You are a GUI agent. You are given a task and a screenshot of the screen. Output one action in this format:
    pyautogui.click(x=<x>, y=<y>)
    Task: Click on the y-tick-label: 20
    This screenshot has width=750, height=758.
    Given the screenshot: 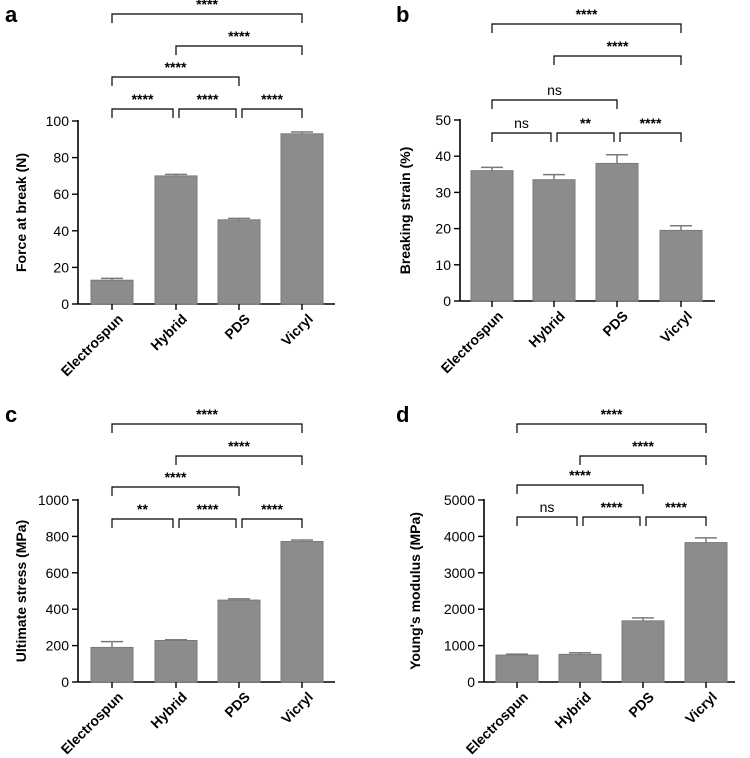 What is the action you would take?
    pyautogui.click(x=443, y=229)
    